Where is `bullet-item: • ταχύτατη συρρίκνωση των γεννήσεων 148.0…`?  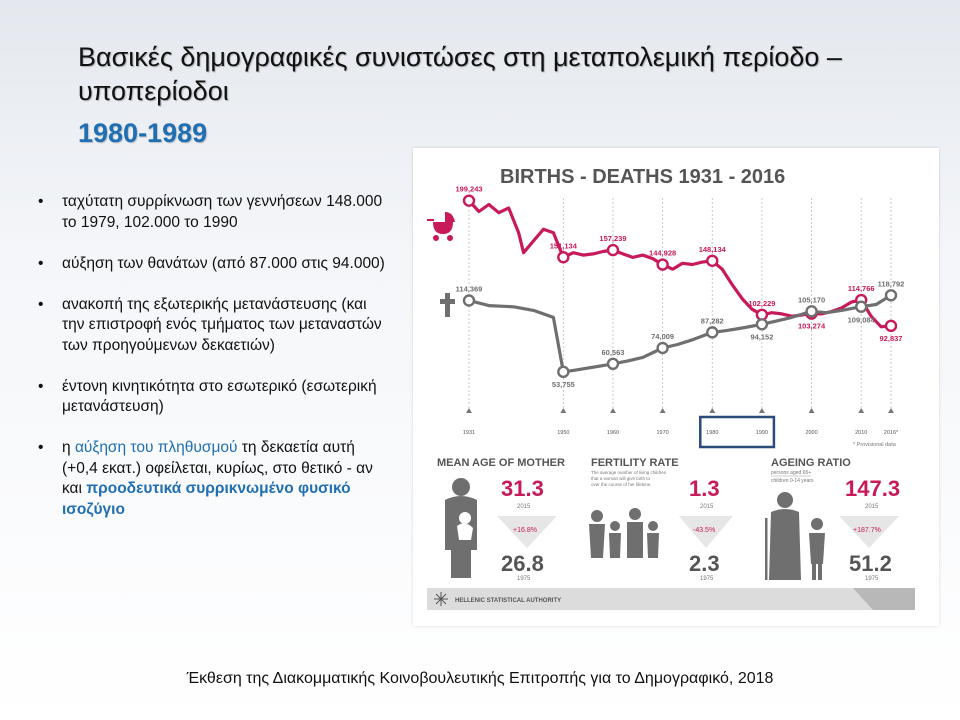
bullet-item: • ταχύτατη συρρίκνωση των γεννήσεων 148.0… is located at coordinates (210, 212).